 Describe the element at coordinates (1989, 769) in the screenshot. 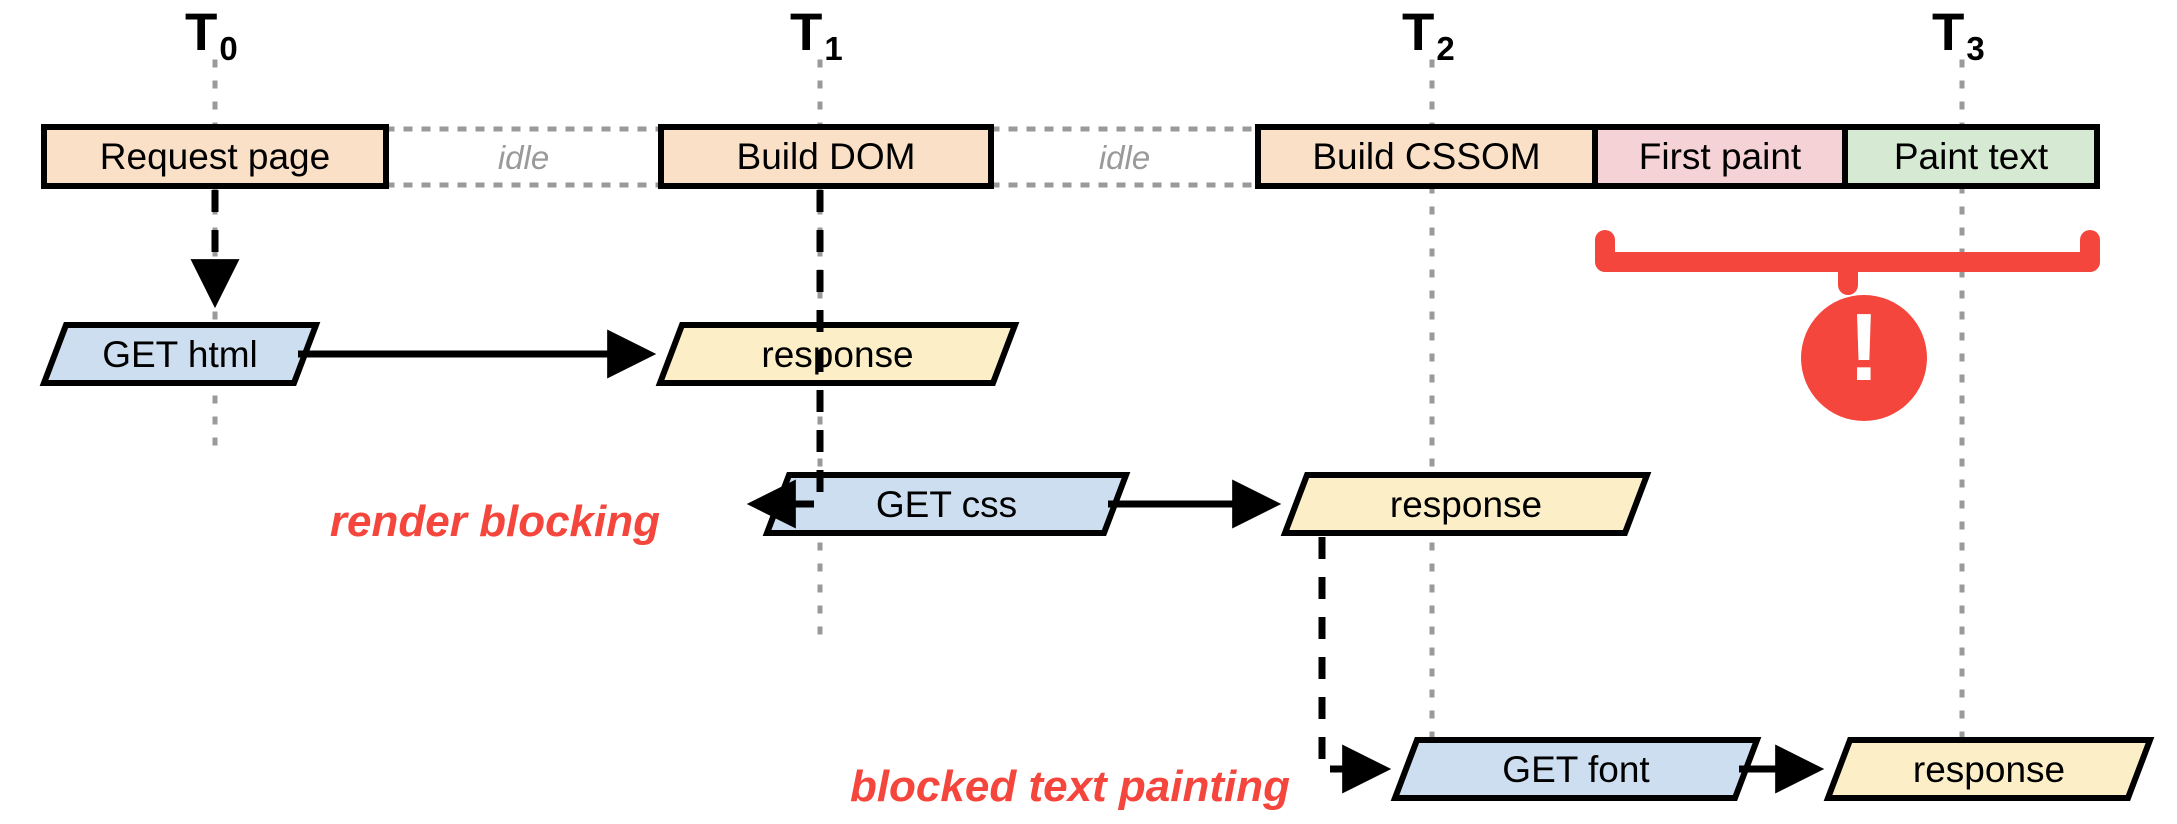

I see `node-shape-resp-font` at that location.